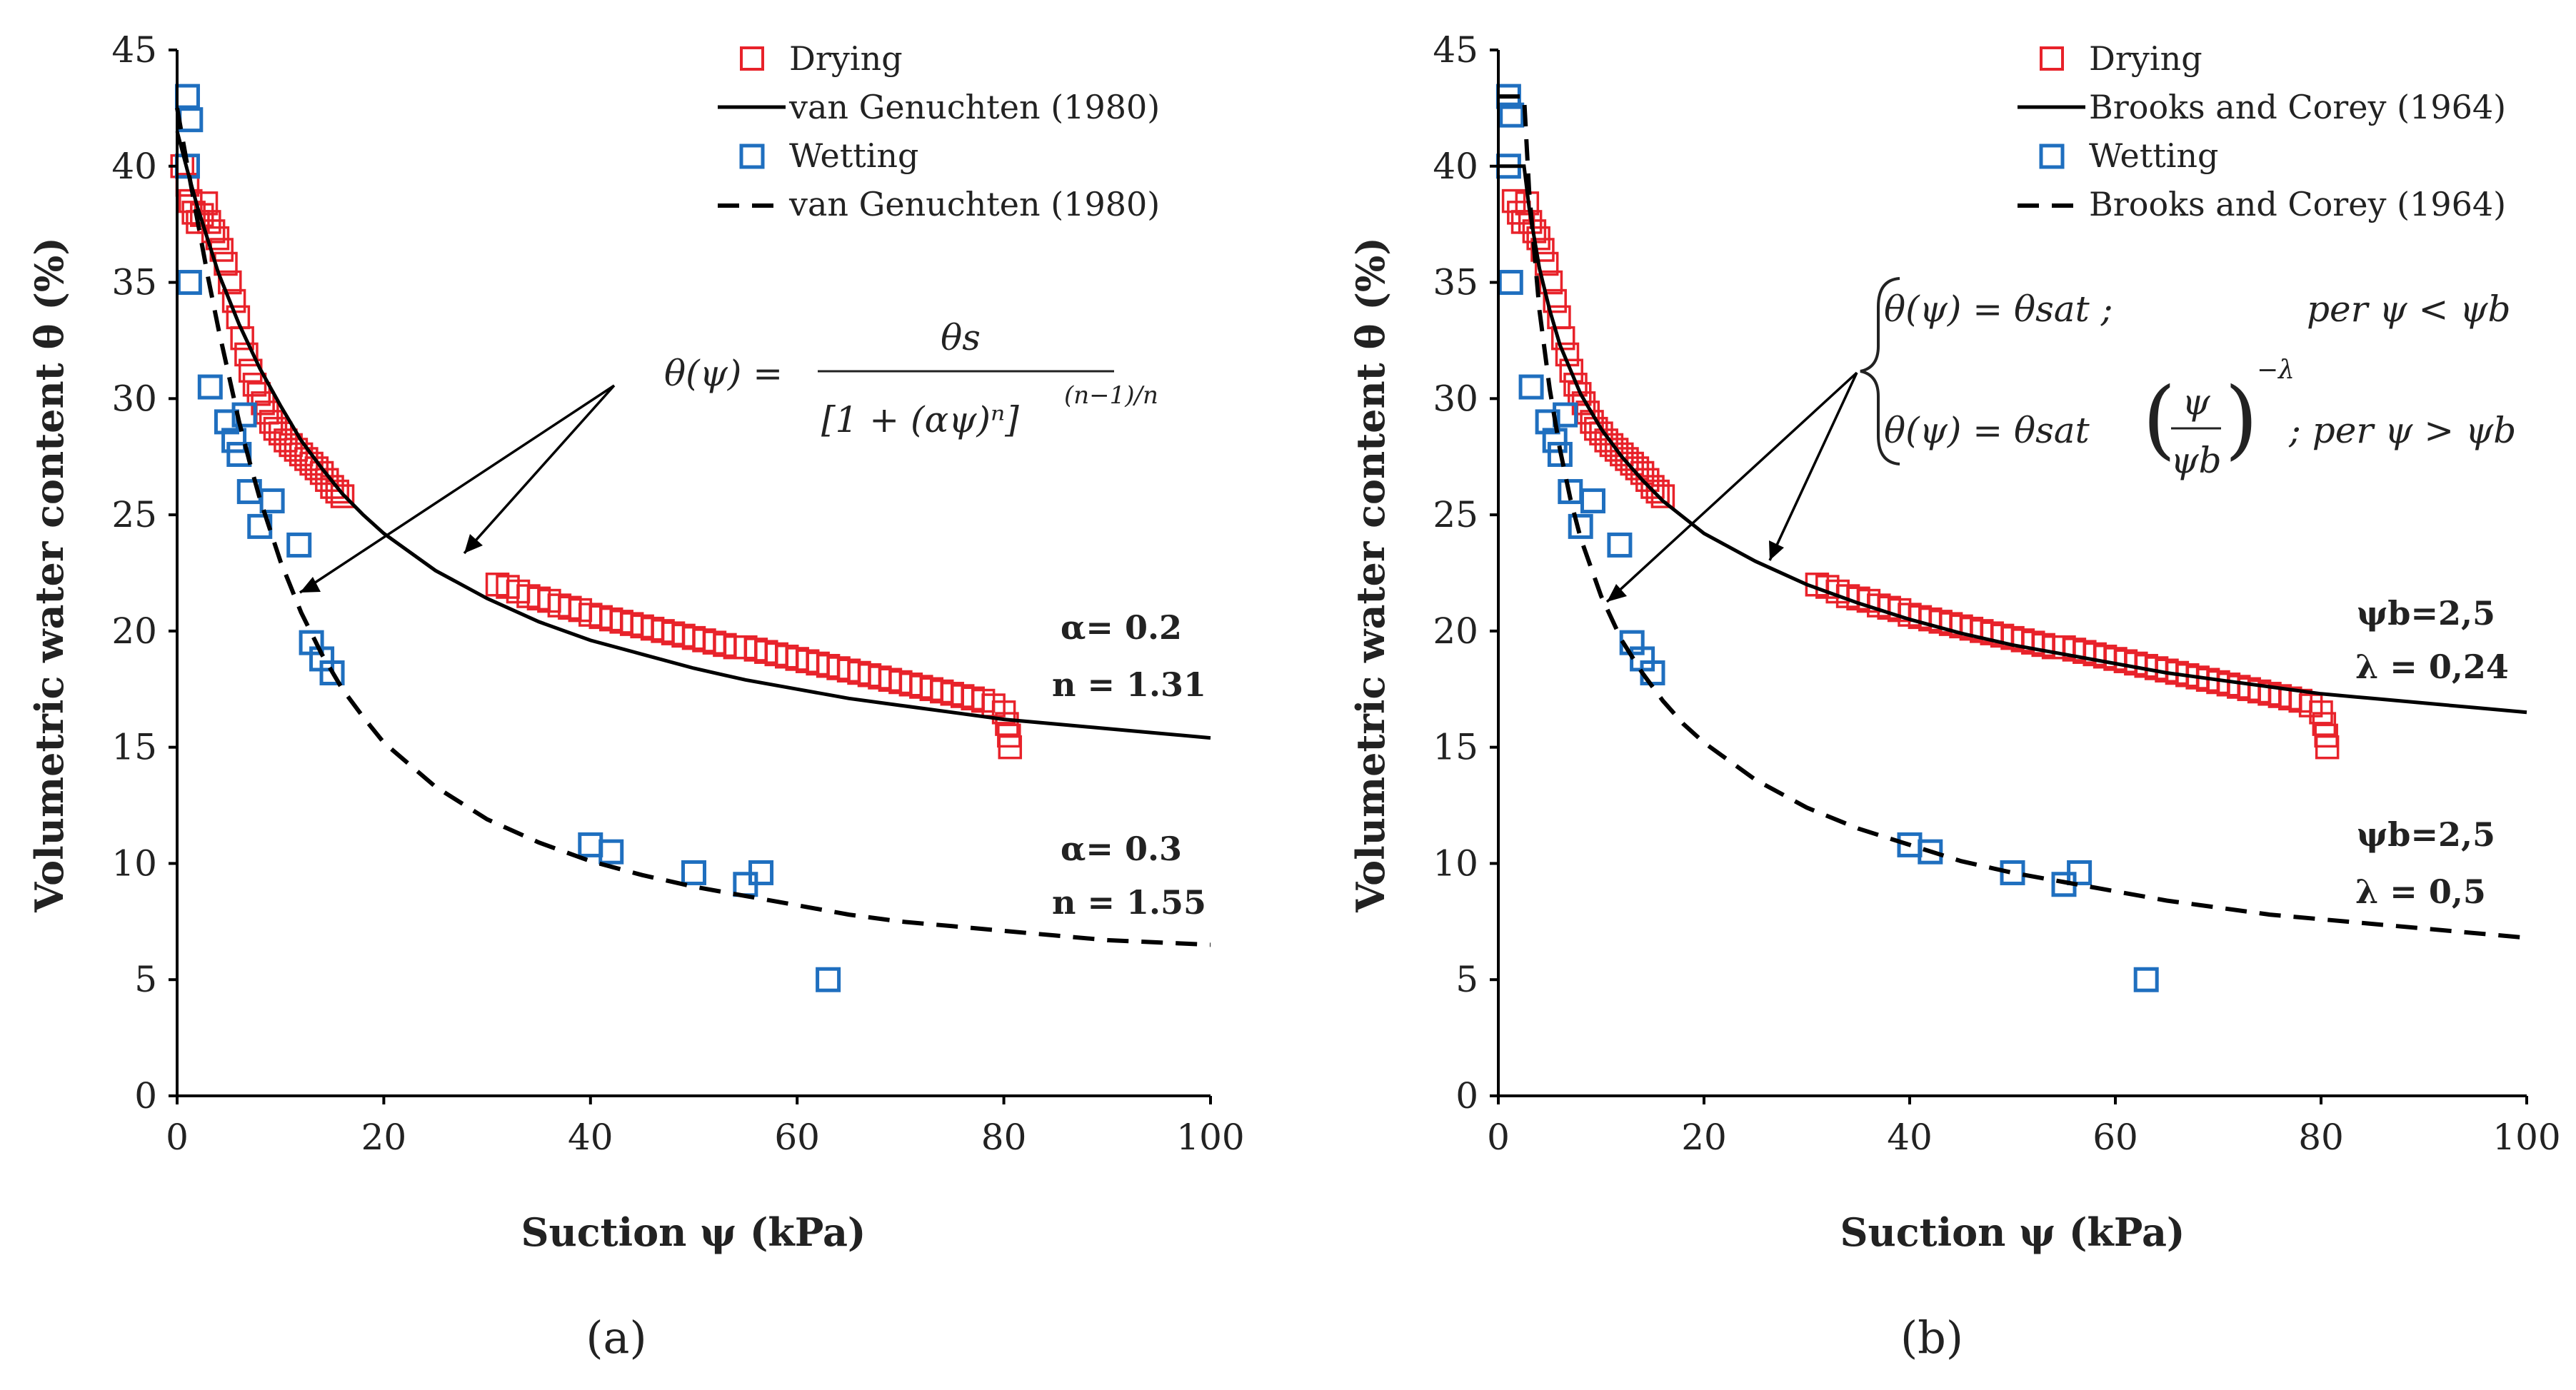 The width and height of the screenshot is (2576, 1390). Describe the element at coordinates (2321, 1137) in the screenshot. I see `x-tick-label-b: 80` at that location.